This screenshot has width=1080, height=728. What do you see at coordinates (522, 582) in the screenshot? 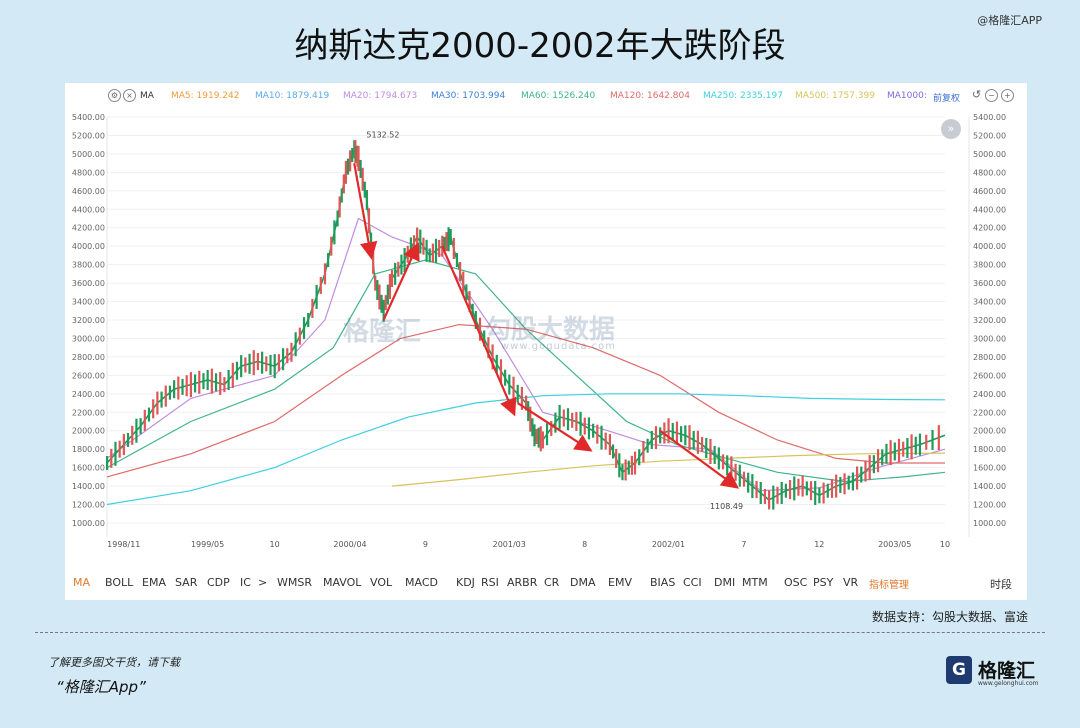
I see `indicator-tab-13: ARBR` at bounding box center [522, 582].